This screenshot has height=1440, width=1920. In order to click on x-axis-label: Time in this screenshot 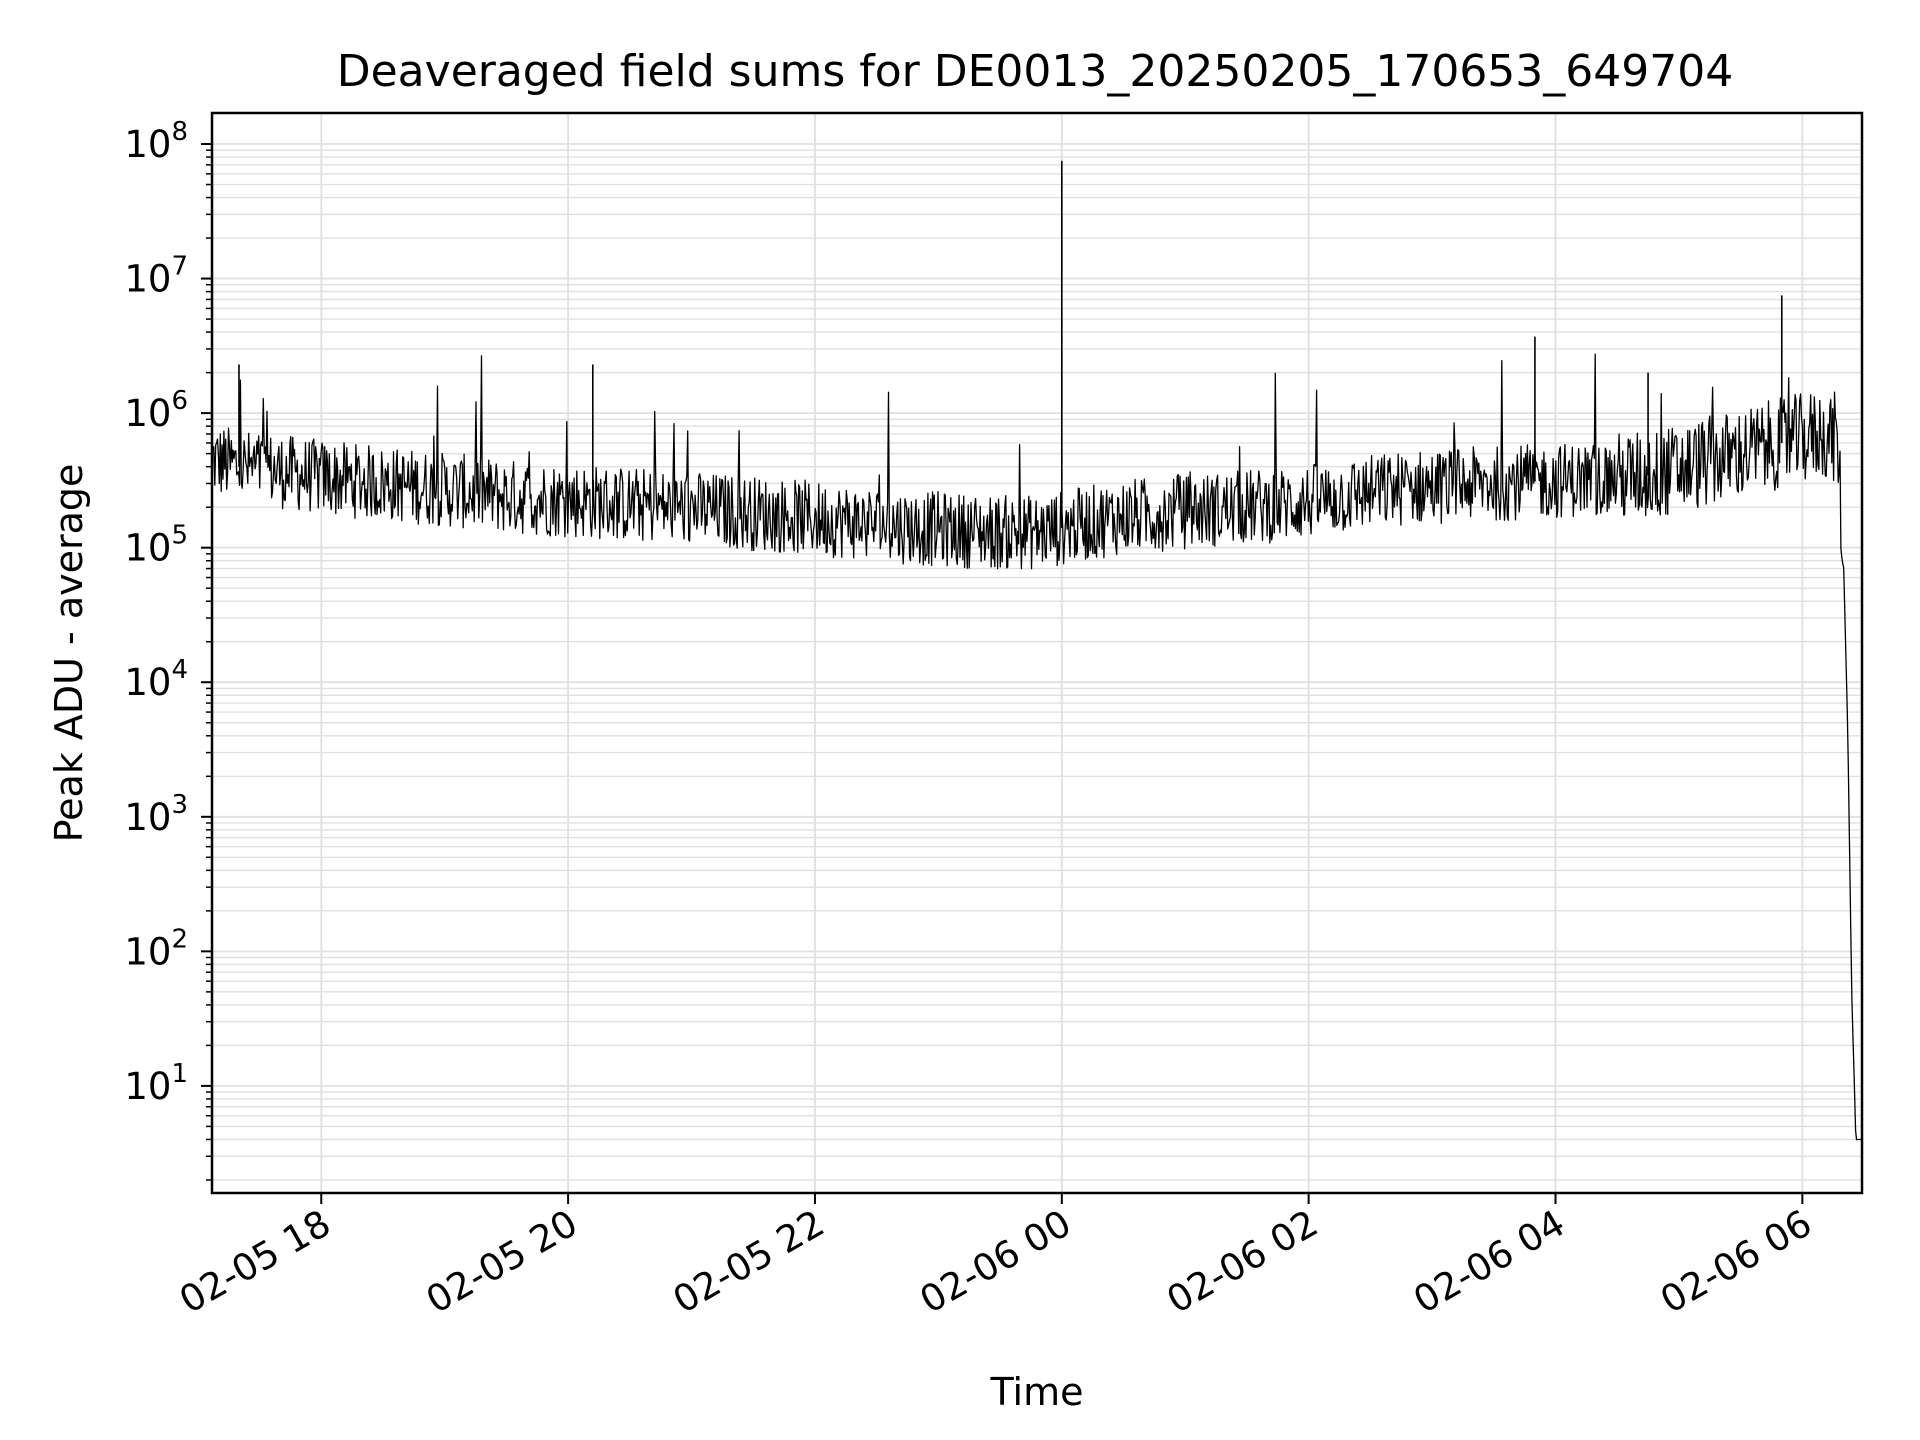, I will do `click(1037, 1392)`.